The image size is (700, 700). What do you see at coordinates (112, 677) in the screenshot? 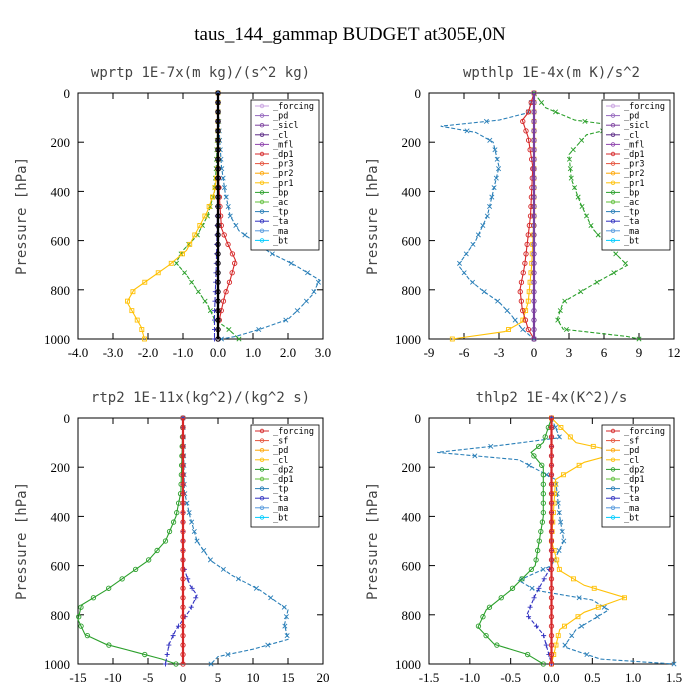
I see `x-tick-label: -10` at bounding box center [112, 677].